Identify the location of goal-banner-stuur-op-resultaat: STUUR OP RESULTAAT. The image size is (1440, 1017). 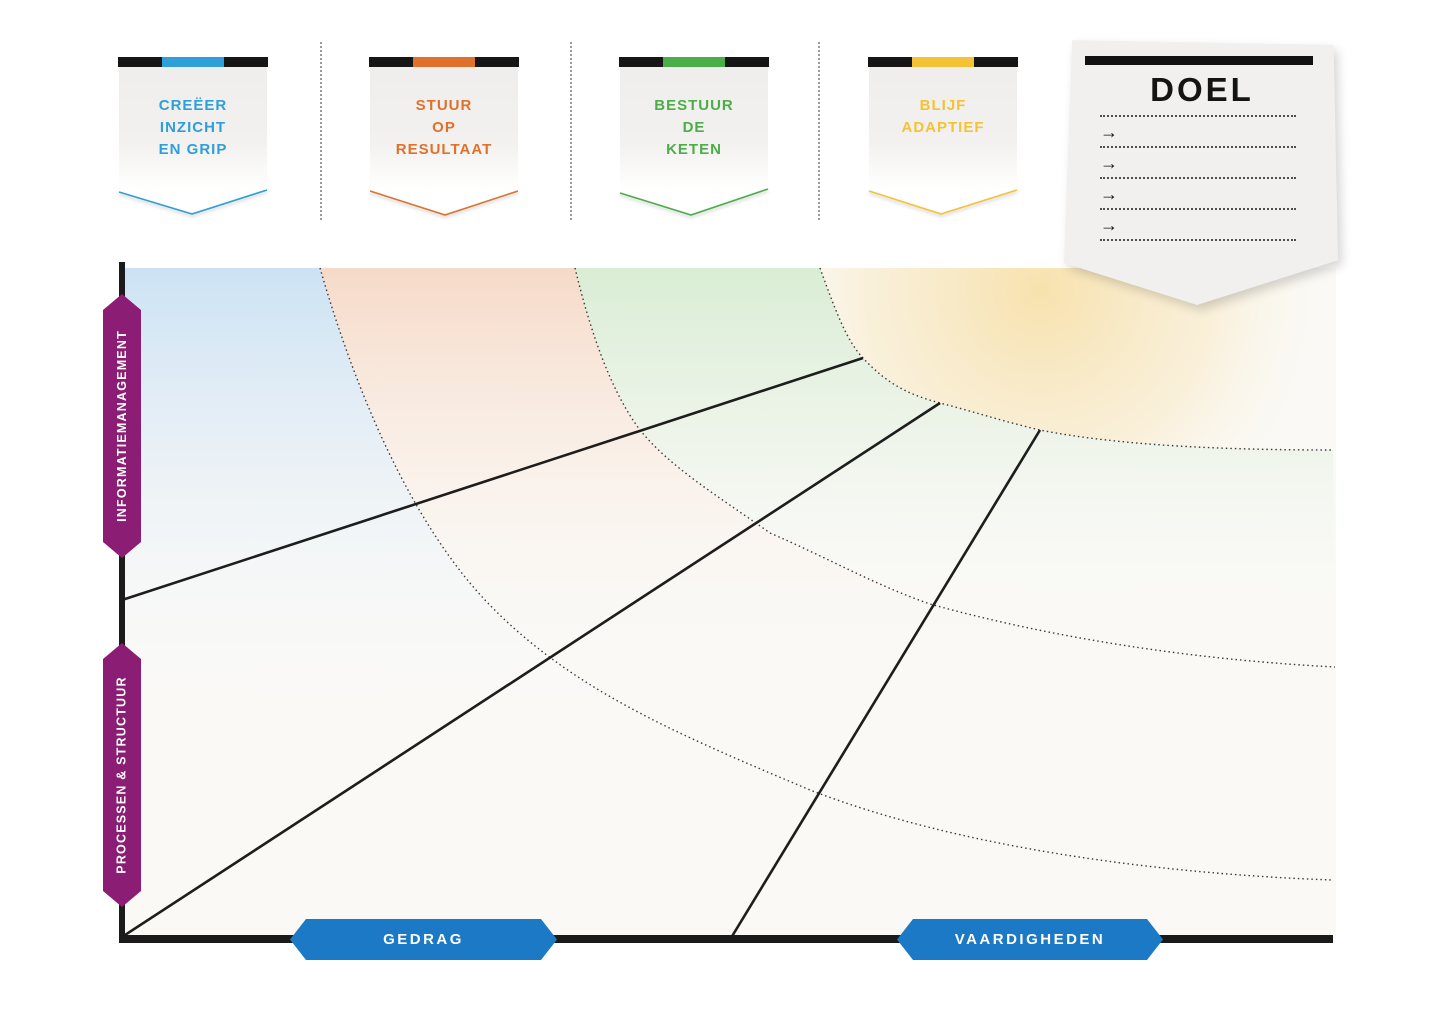
(444, 142).